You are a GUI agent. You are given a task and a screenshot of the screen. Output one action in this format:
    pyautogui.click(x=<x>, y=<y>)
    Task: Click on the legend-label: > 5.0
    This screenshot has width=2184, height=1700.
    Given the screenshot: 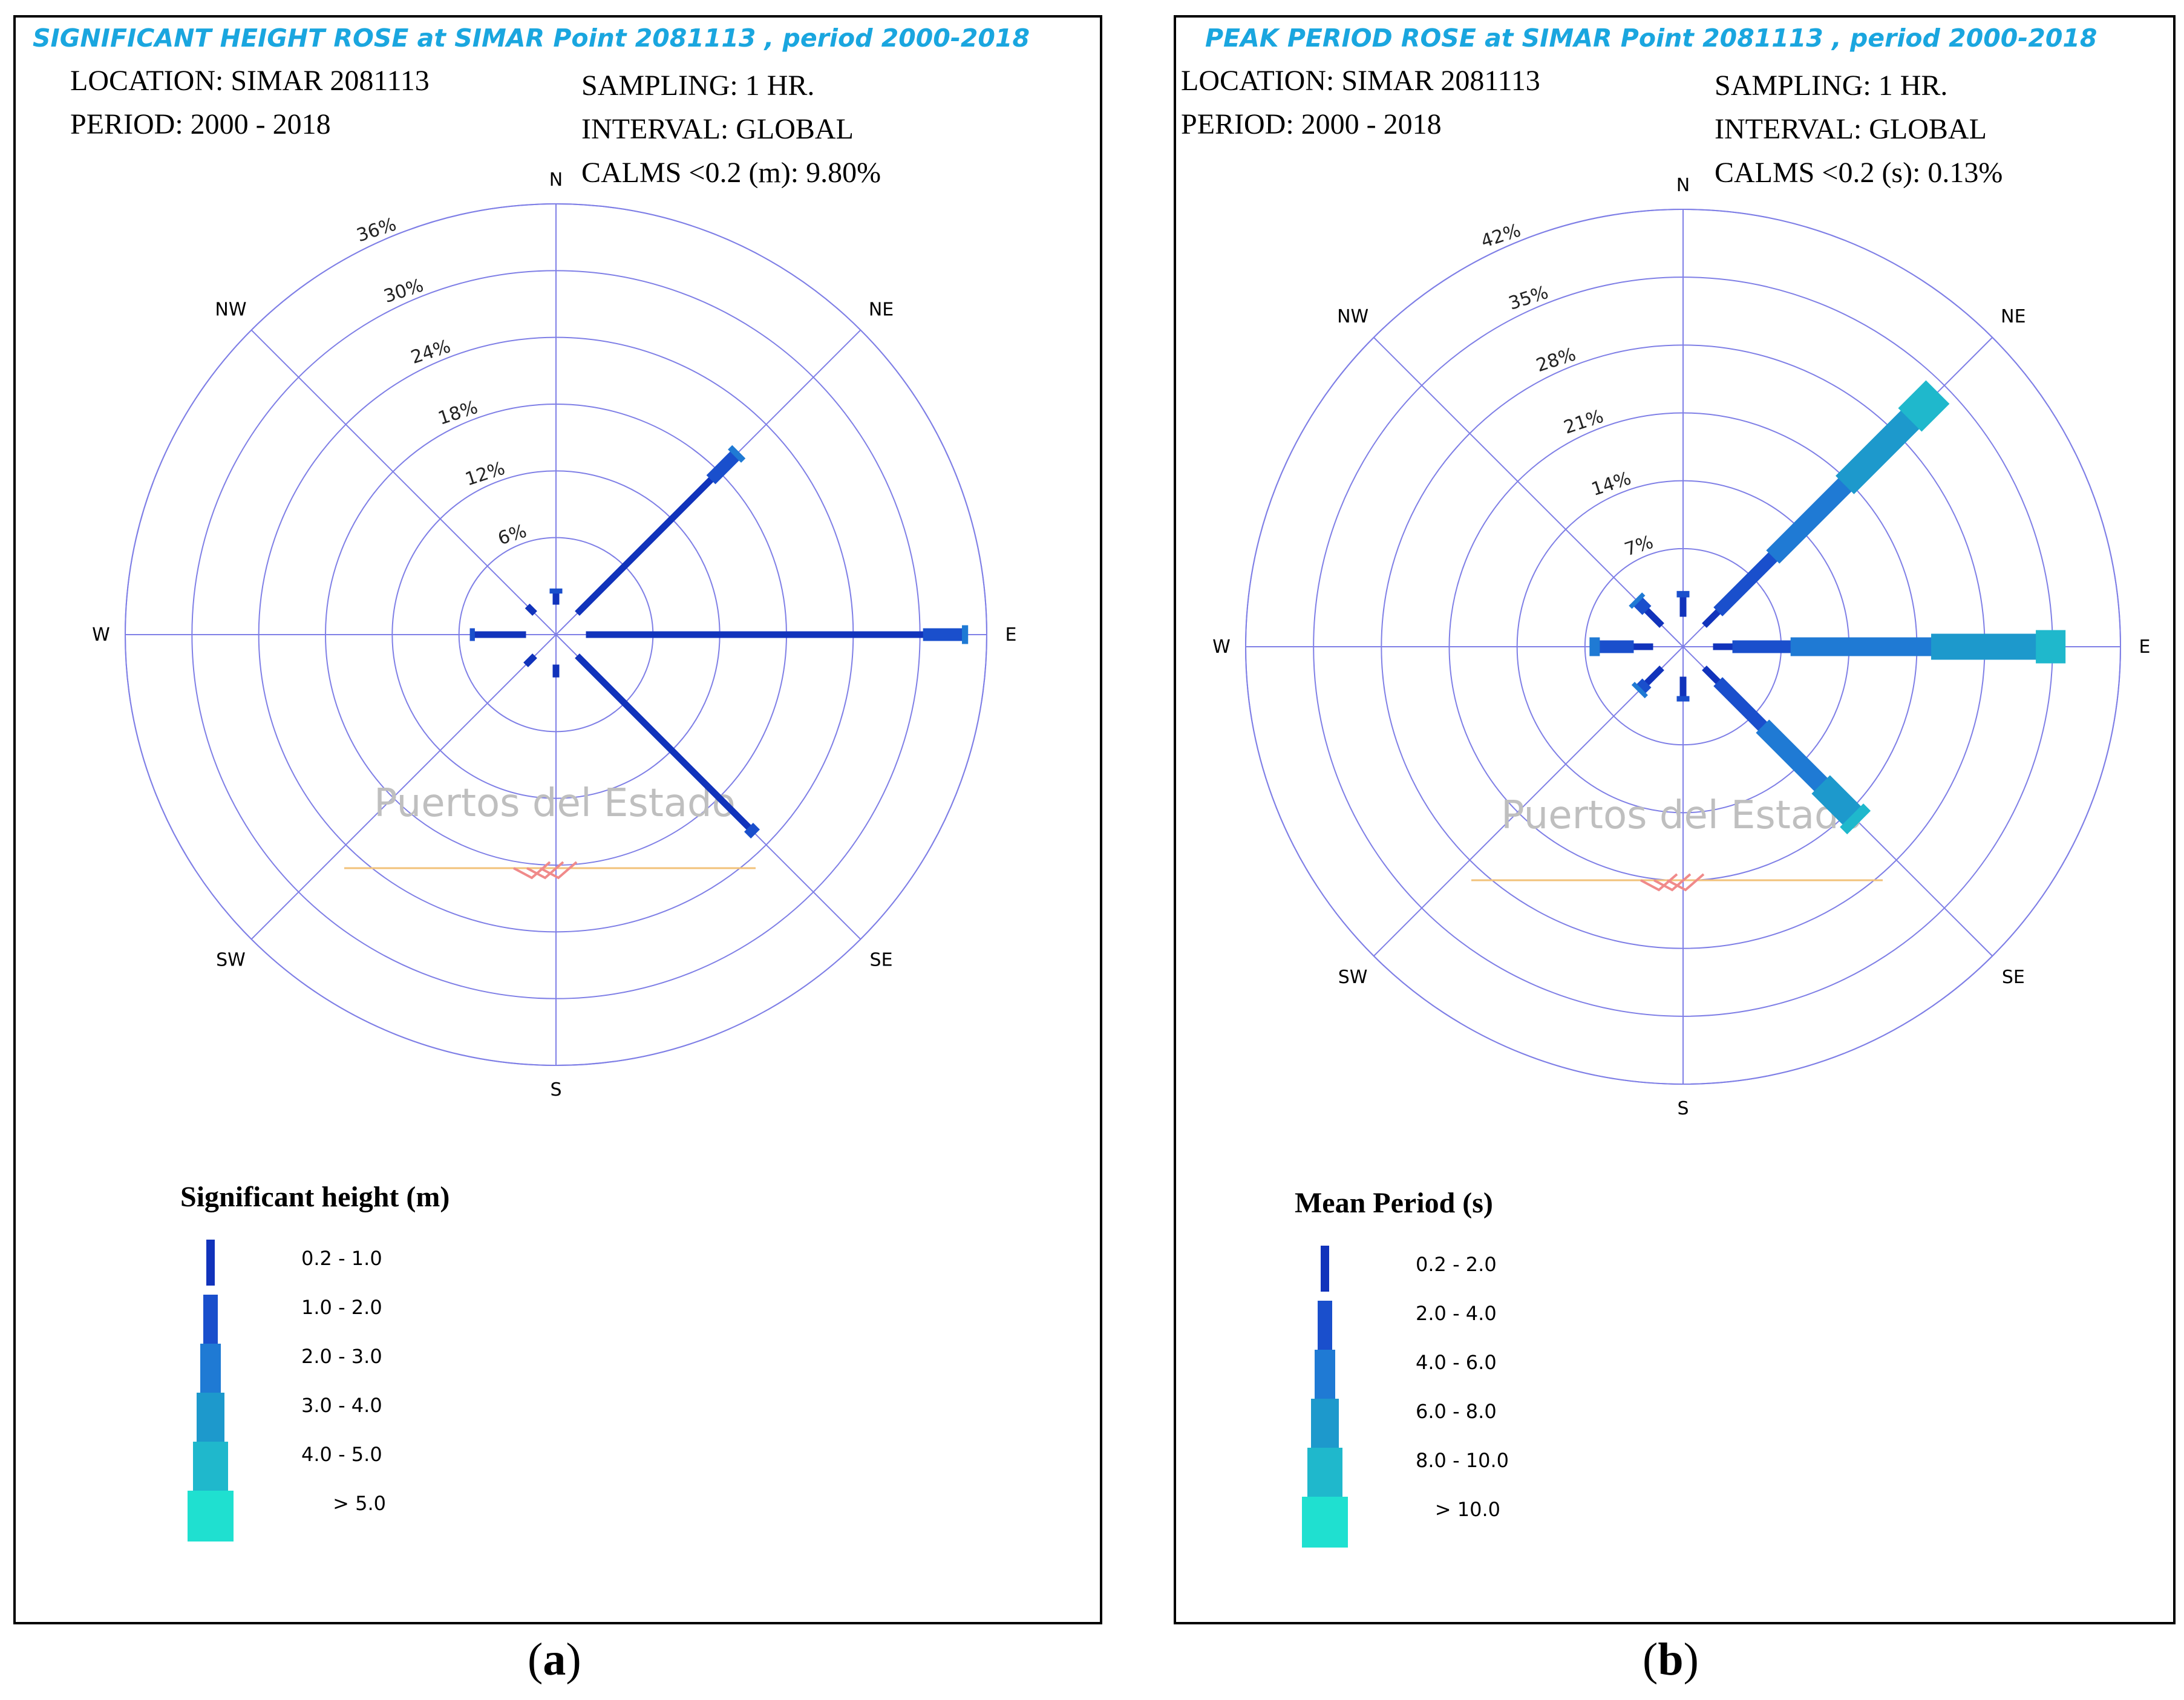 What is the action you would take?
    pyautogui.click(x=359, y=1504)
    